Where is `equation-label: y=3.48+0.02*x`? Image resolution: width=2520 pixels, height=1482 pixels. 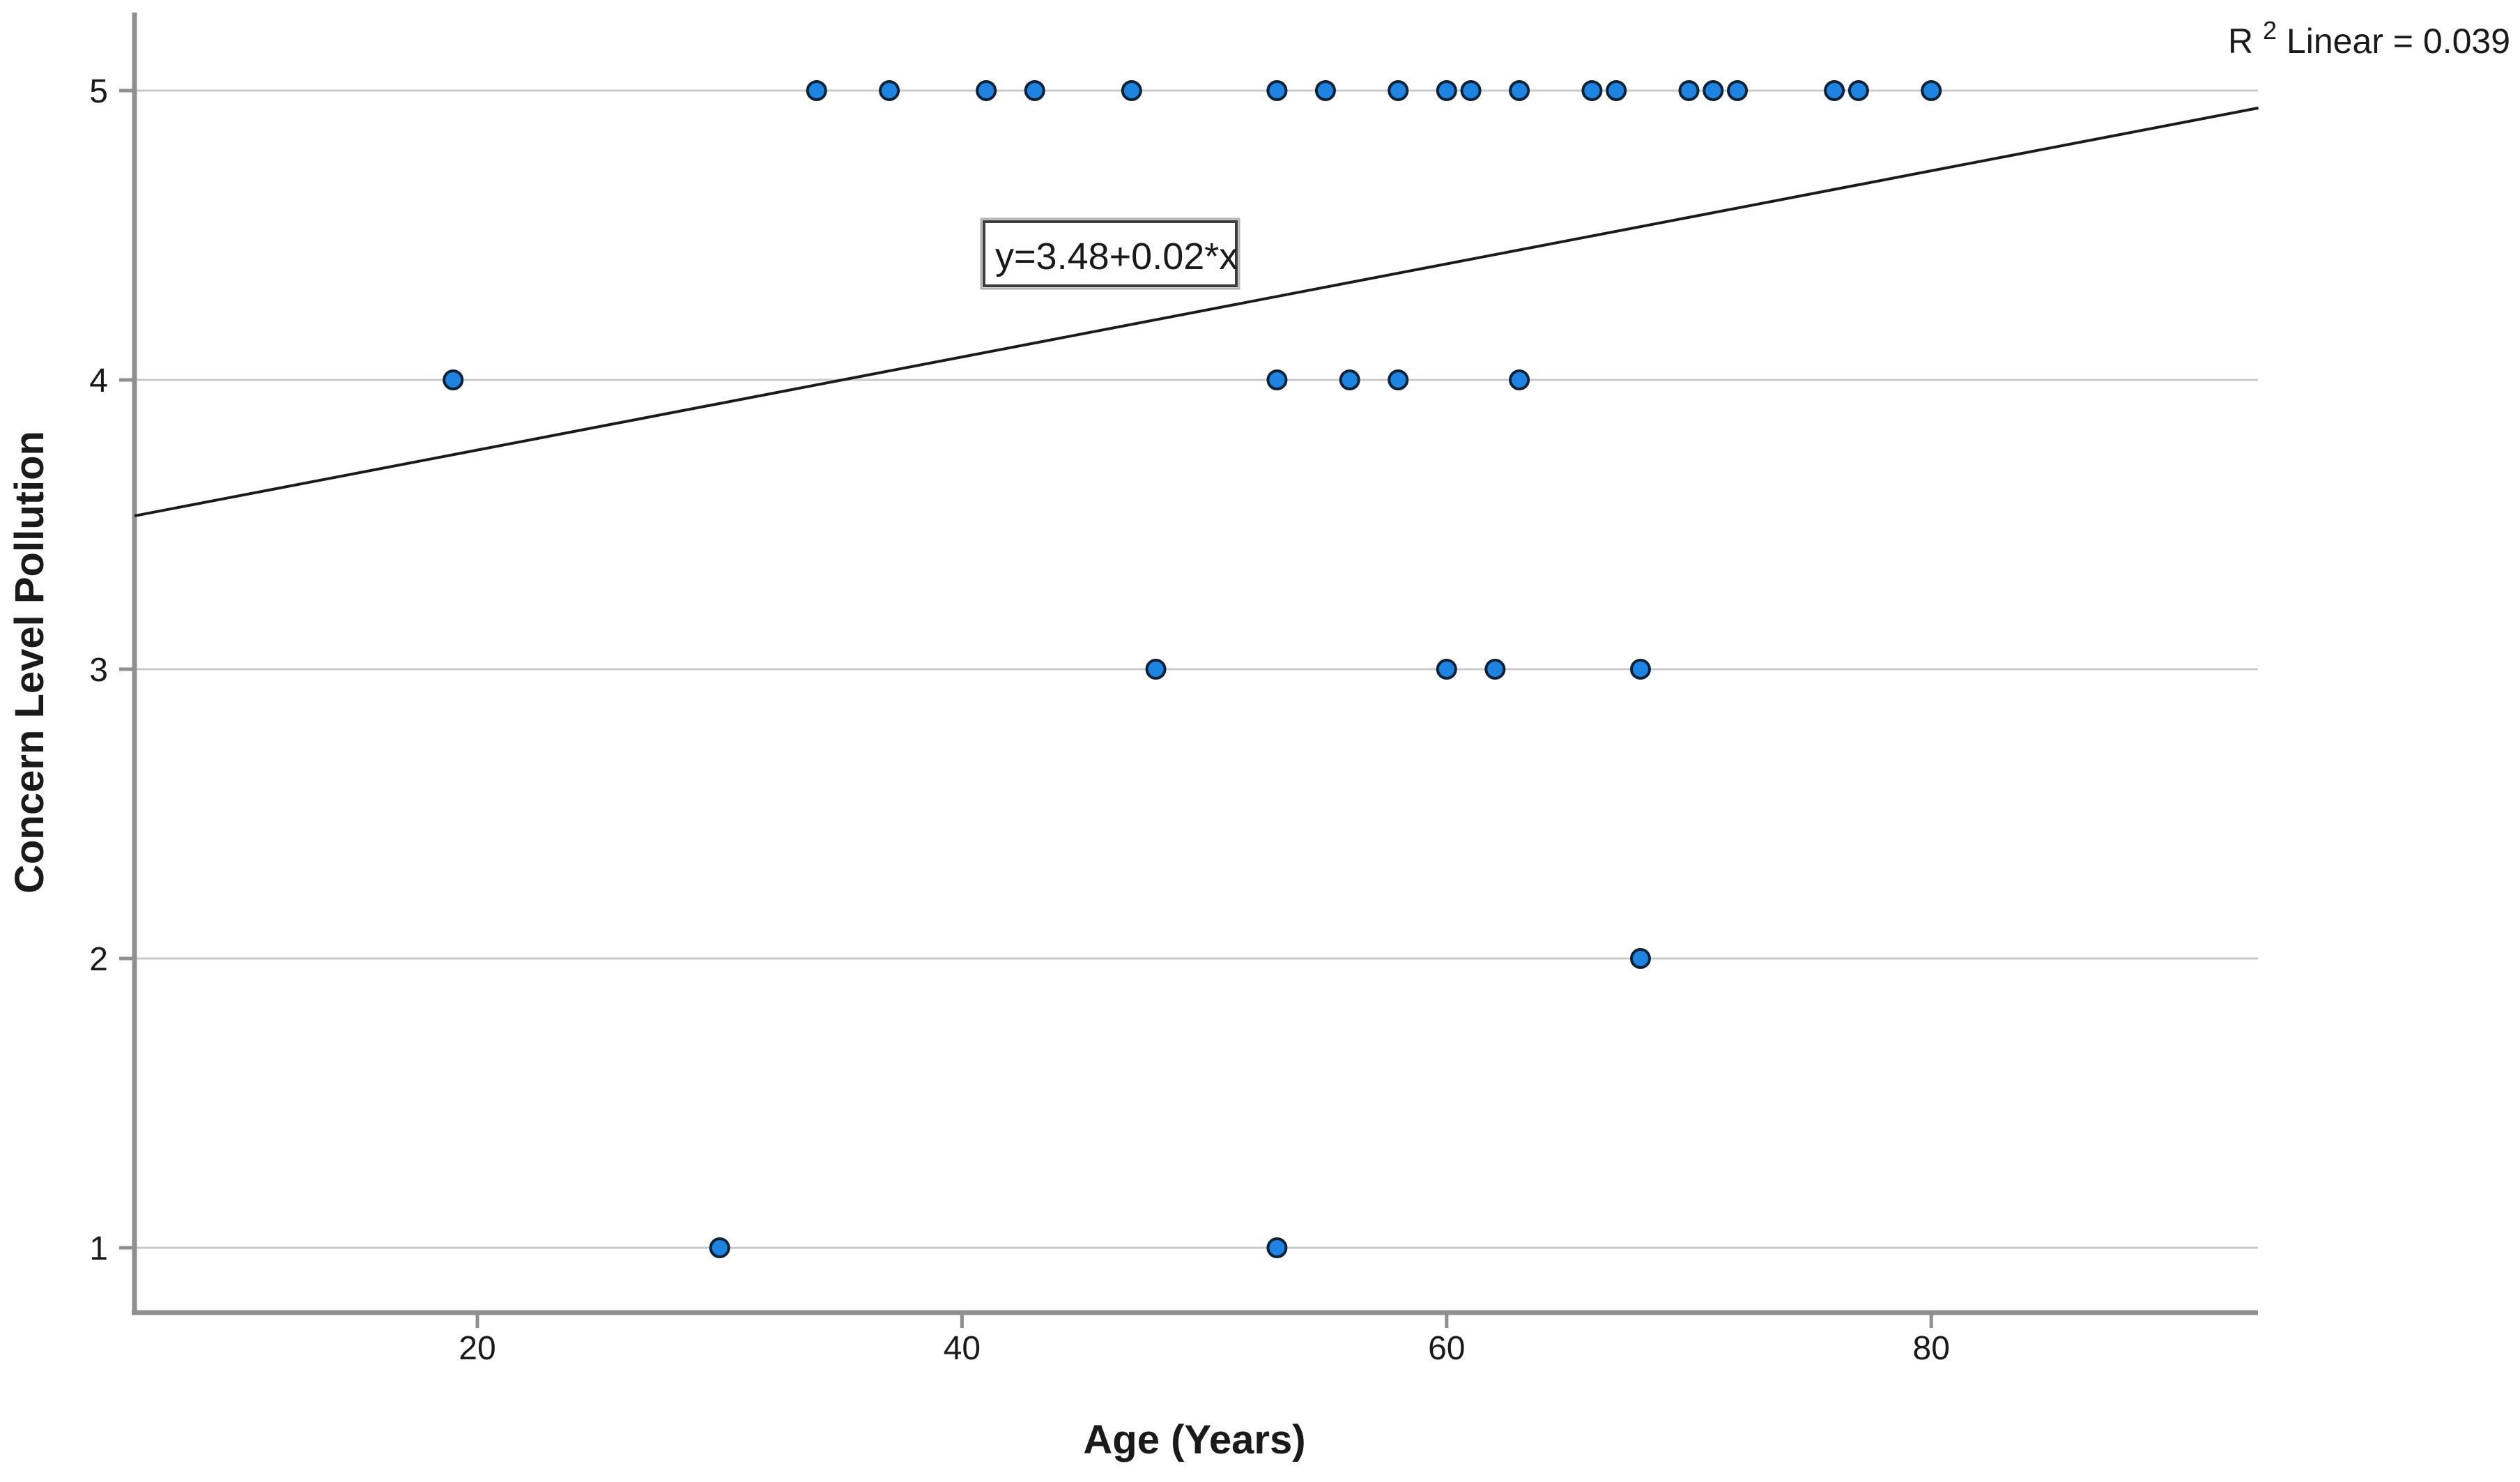
equation-label: y=3.48+0.02*x is located at coordinates (1116, 257).